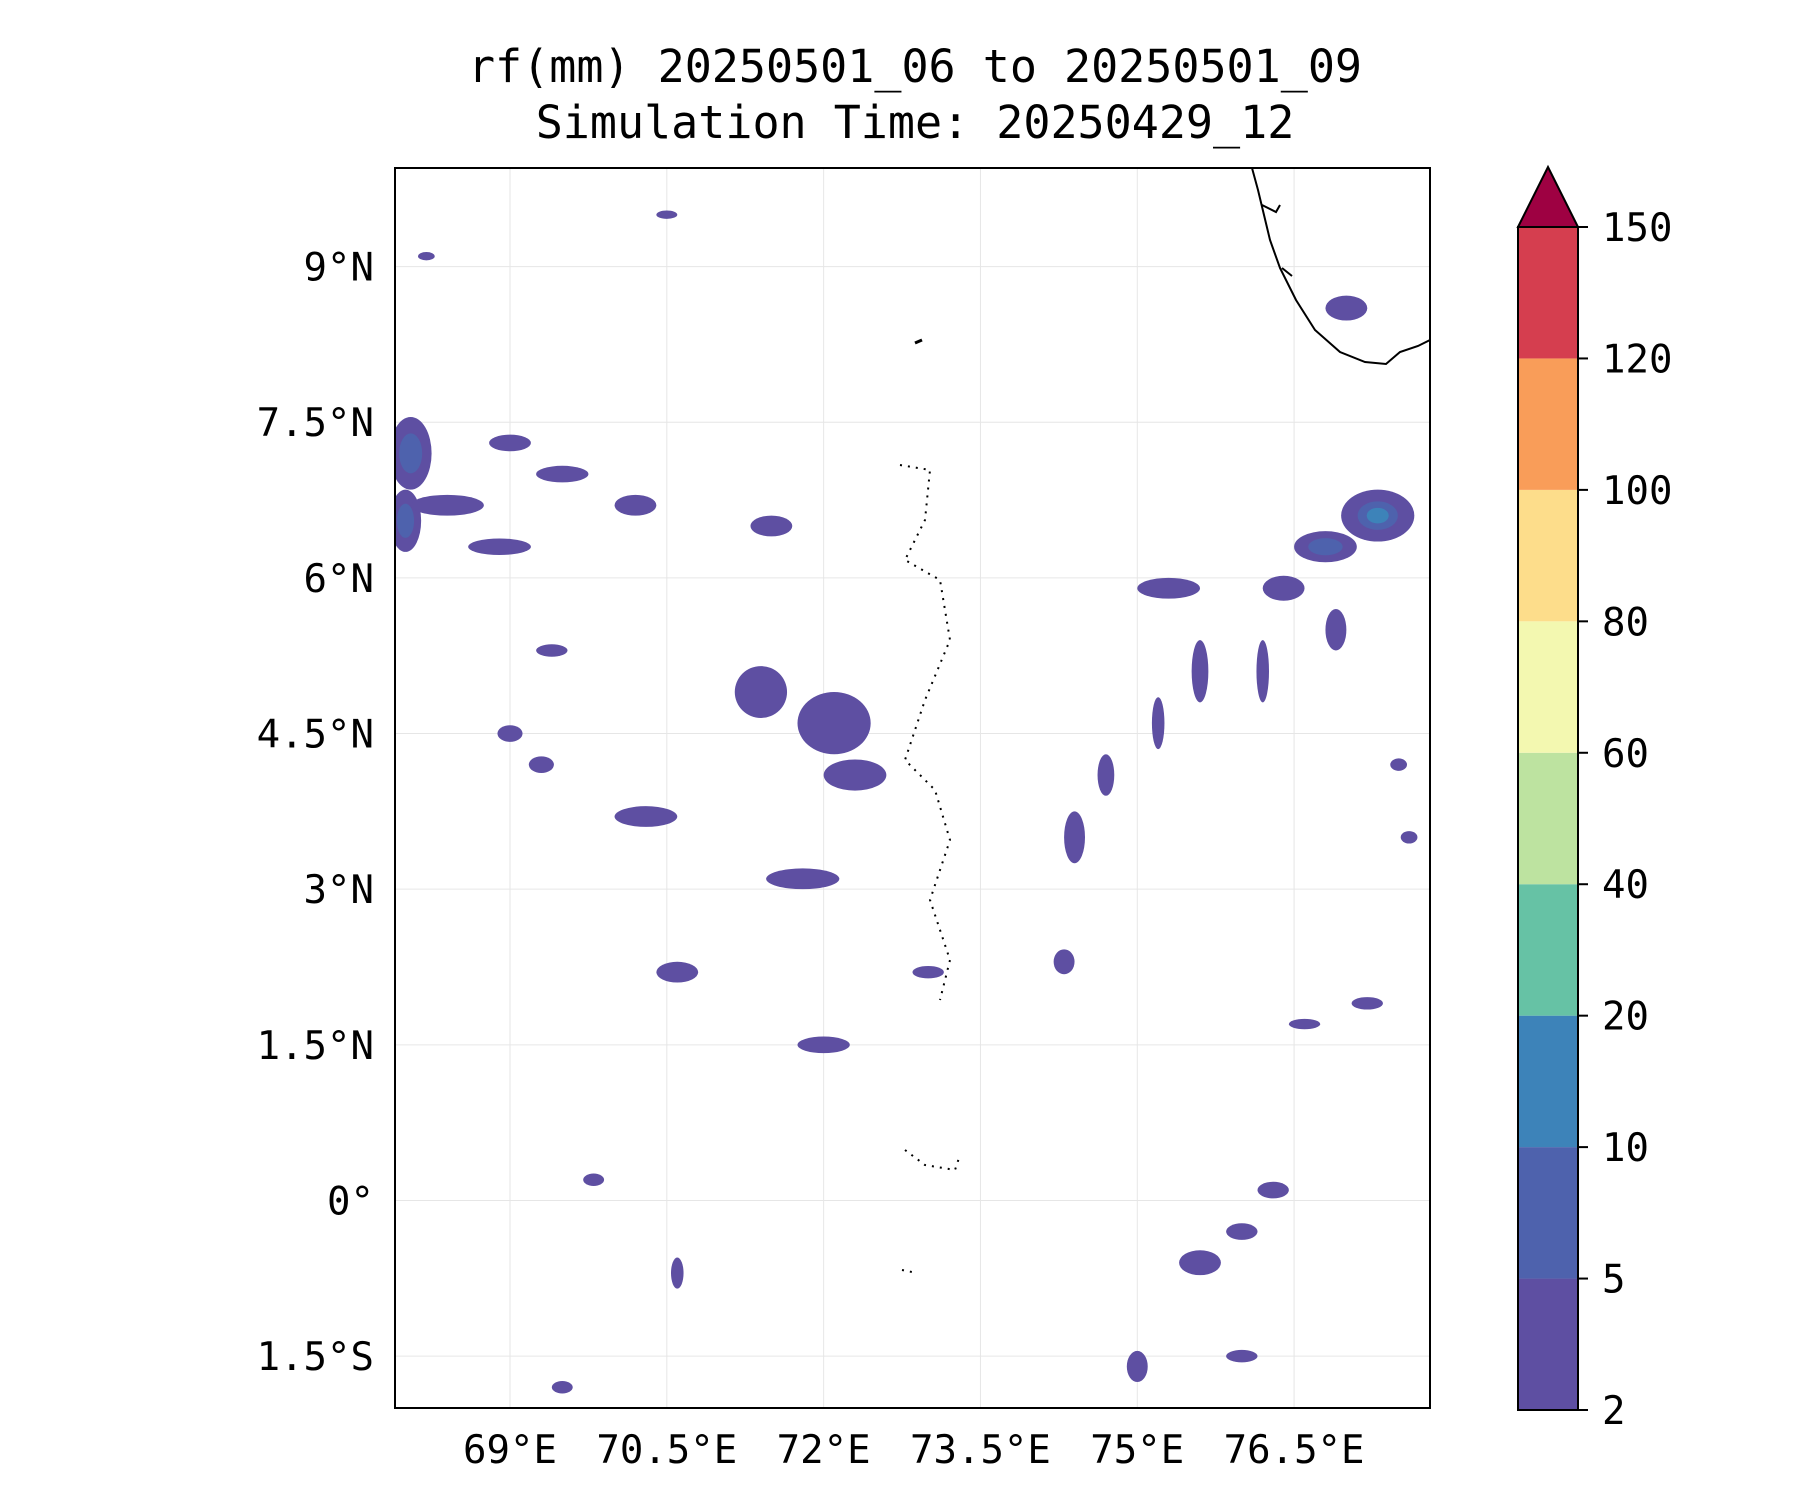 The width and height of the screenshot is (1800, 1500). What do you see at coordinates (1625, 1017) in the screenshot?
I see `colorbar-tick-label: 20` at bounding box center [1625, 1017].